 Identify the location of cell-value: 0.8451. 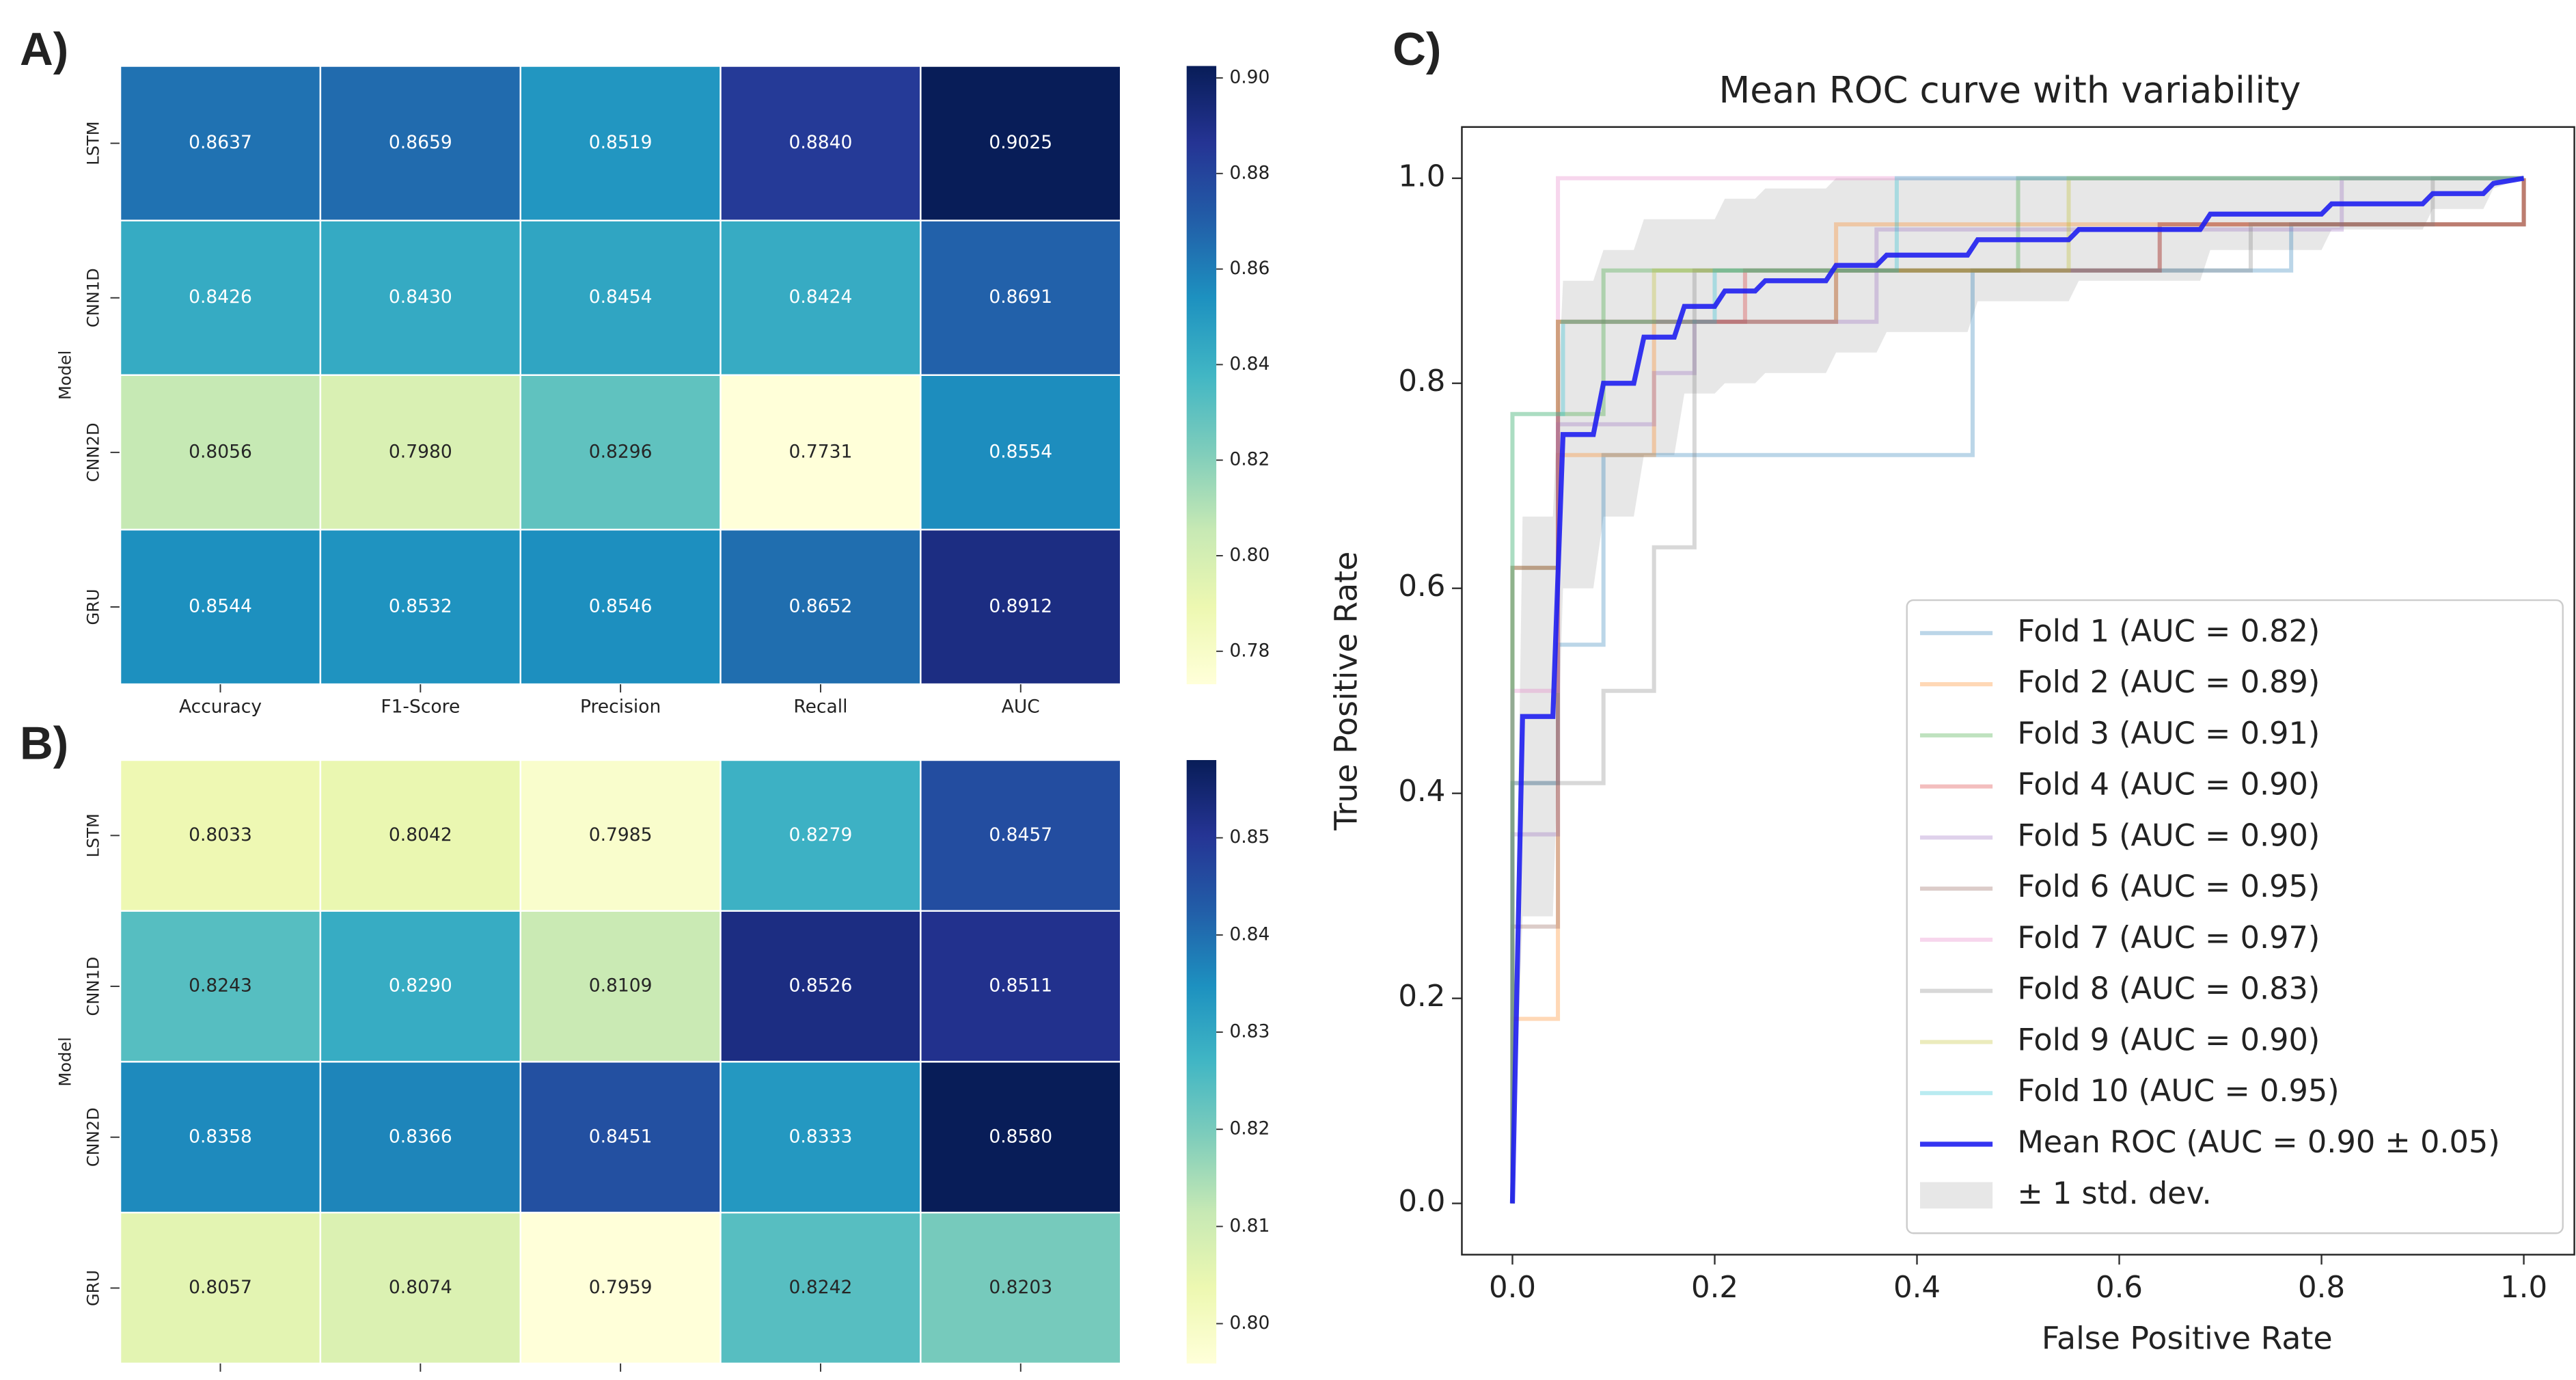
(621, 1136).